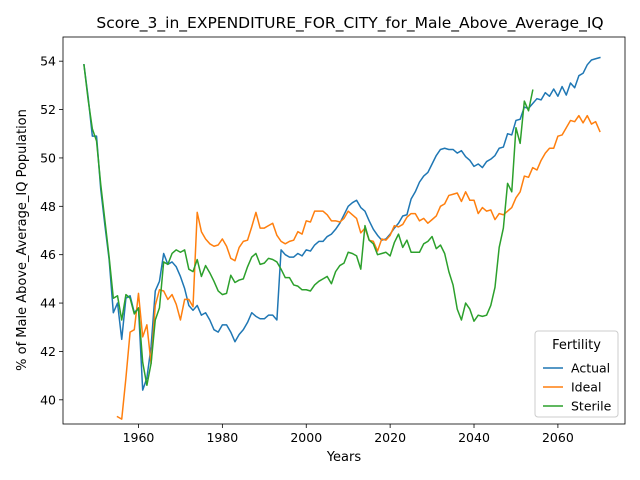 This screenshot has width=640, height=480. Describe the element at coordinates (48, 206) in the screenshot. I see `y-tick-label: 48` at that location.